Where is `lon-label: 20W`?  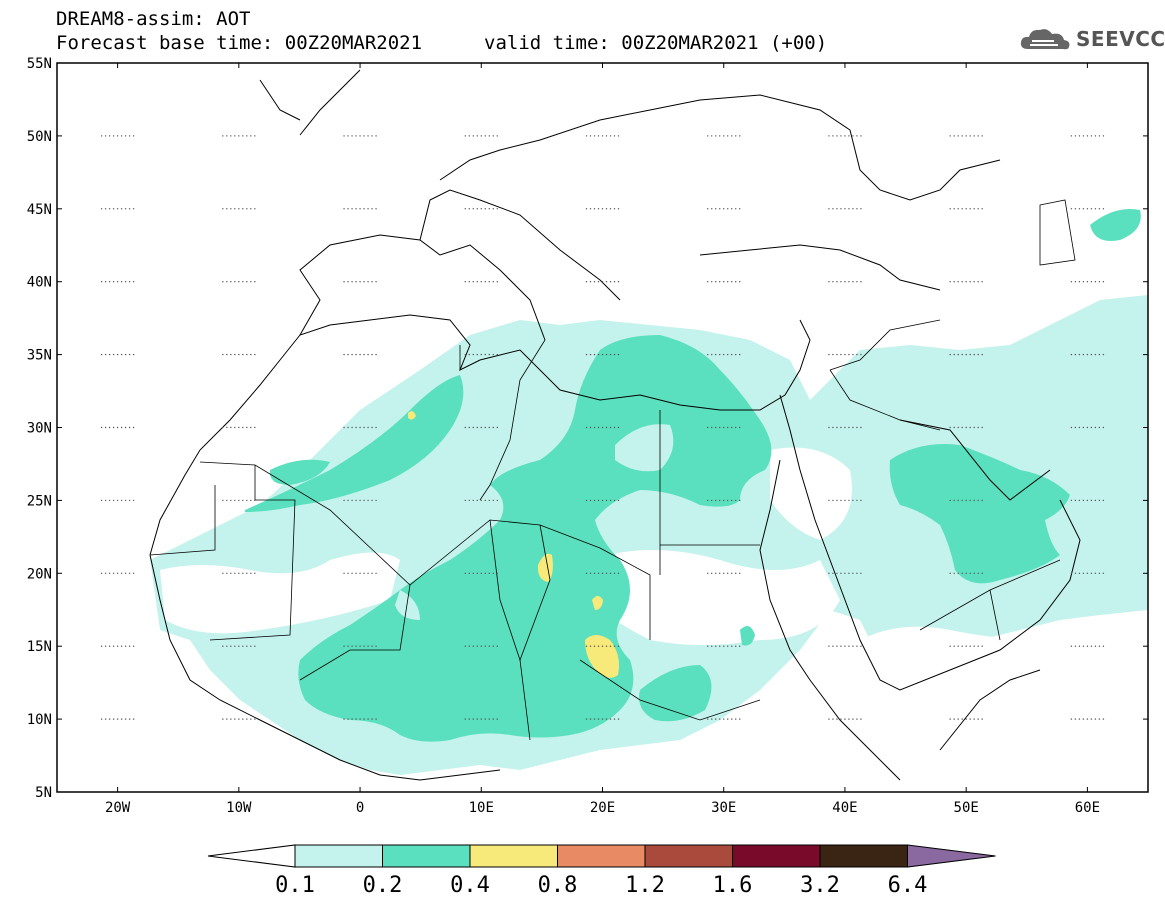
lon-label: 20W is located at coordinates (118, 808).